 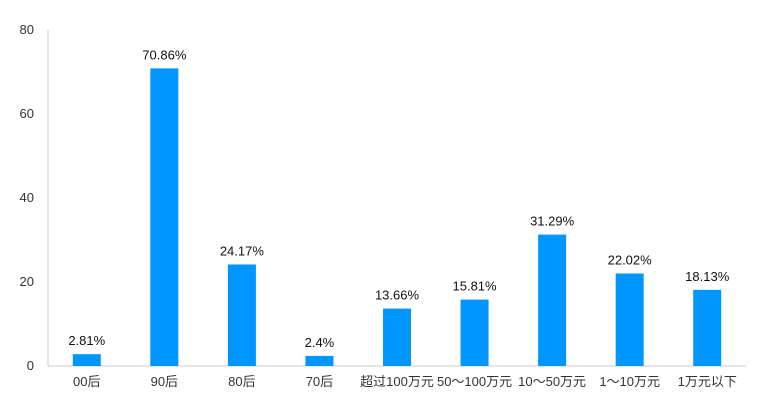 I want to click on y-tick-label: 40, so click(x=27, y=197).